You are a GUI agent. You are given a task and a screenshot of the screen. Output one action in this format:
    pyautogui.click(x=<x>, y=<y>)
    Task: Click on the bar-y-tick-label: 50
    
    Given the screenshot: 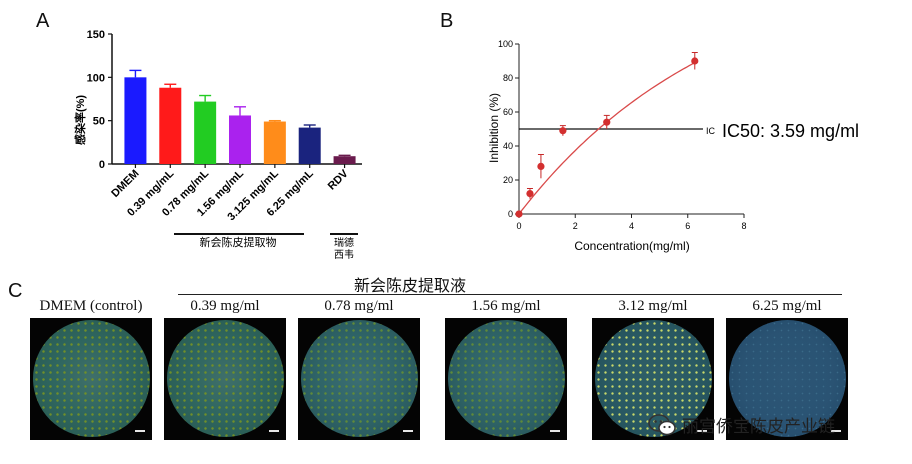 What is the action you would take?
    pyautogui.click(x=99, y=122)
    